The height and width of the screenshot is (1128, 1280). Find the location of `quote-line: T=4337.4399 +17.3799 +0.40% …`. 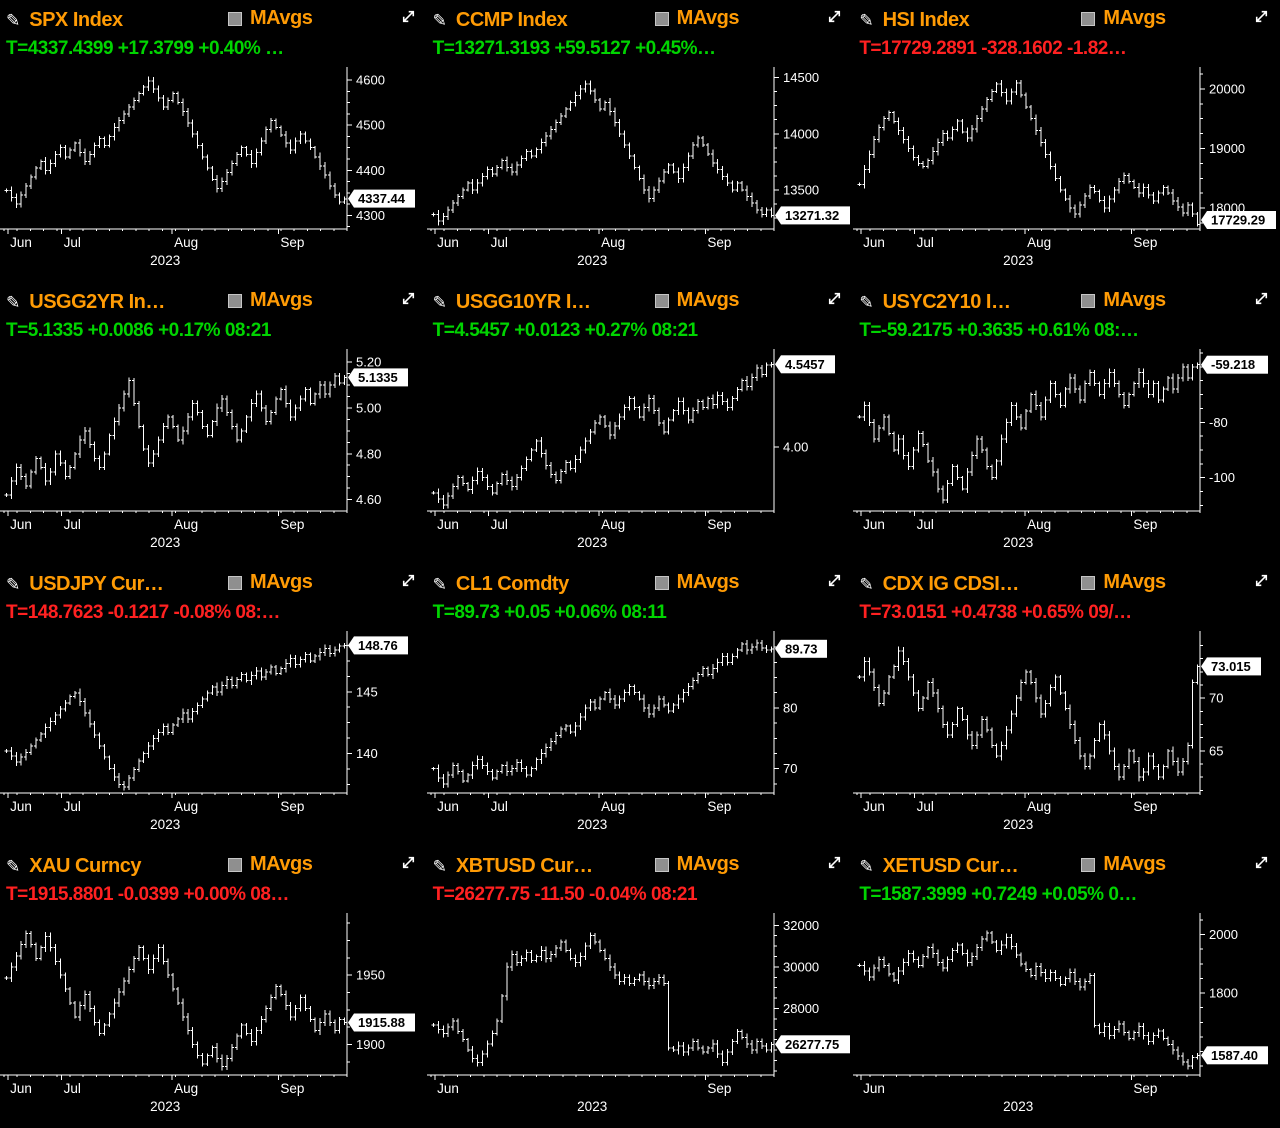

quote-line: T=4337.4399 +17.3799 +0.40% … is located at coordinates (145, 48).